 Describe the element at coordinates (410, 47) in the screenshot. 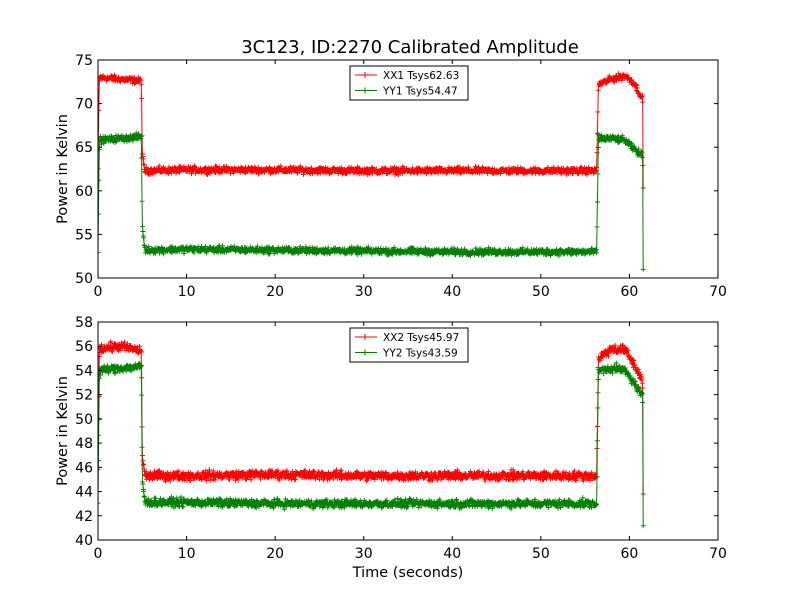

I see `figure-title: 3C123, ID:2270 Calibrated Amplitude` at that location.